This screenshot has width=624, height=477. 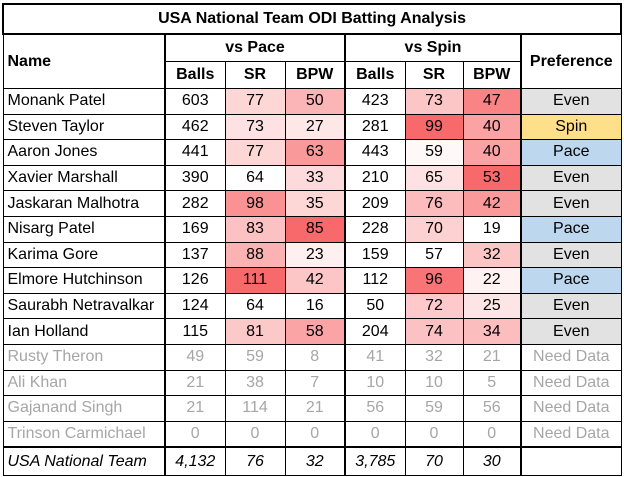 What do you see at coordinates (434, 178) in the screenshot?
I see `spin-sr-cell: 65` at bounding box center [434, 178].